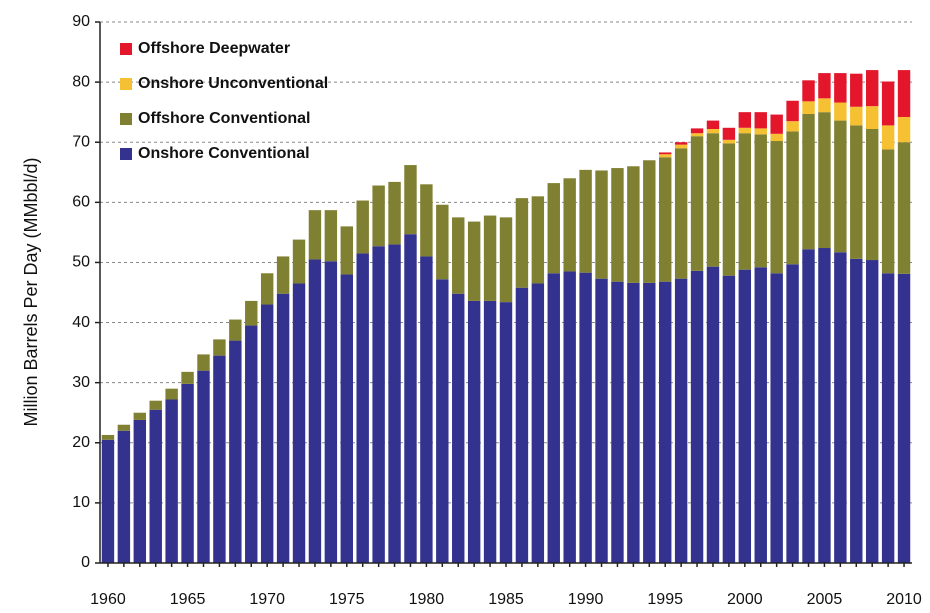 Image resolution: width=930 pixels, height=613 pixels. What do you see at coordinates (108, 599) in the screenshot?
I see `x-tick-label: 1960` at bounding box center [108, 599].